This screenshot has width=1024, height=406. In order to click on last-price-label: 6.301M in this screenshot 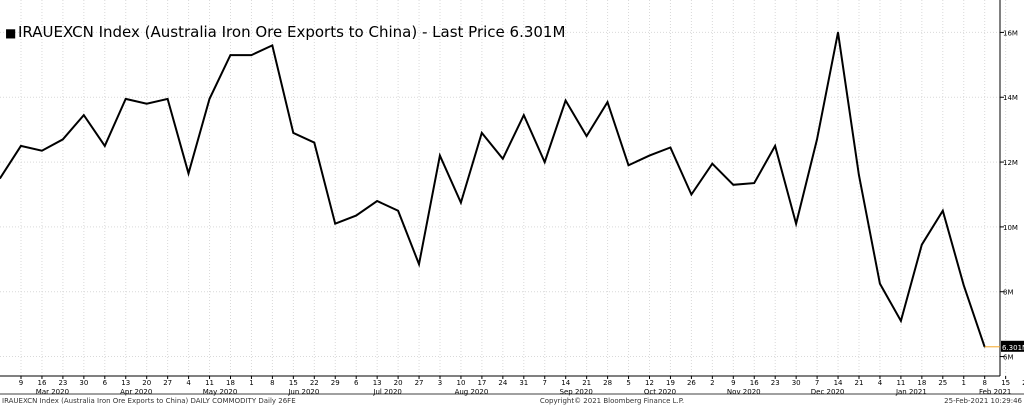, I will do `click(1013, 348)`.